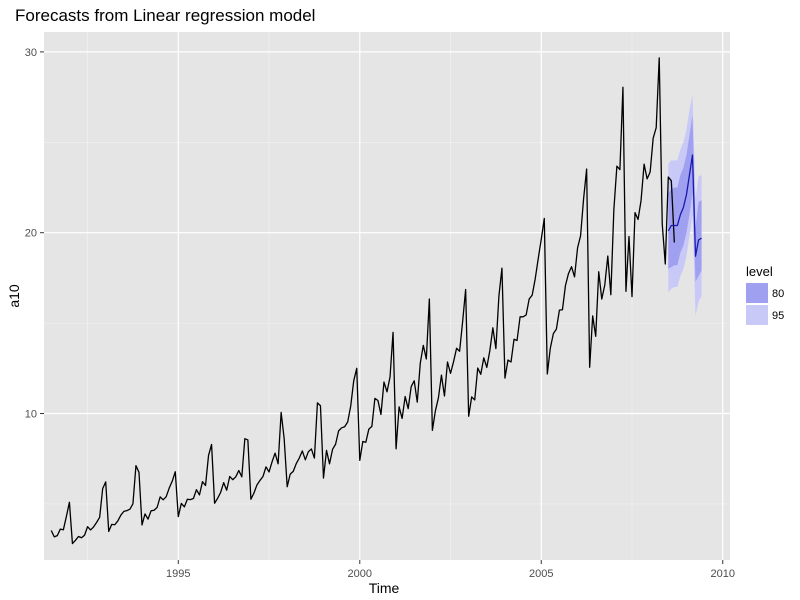  Describe the element at coordinates (778, 294) in the screenshot. I see `legend-label-80: 80` at that location.